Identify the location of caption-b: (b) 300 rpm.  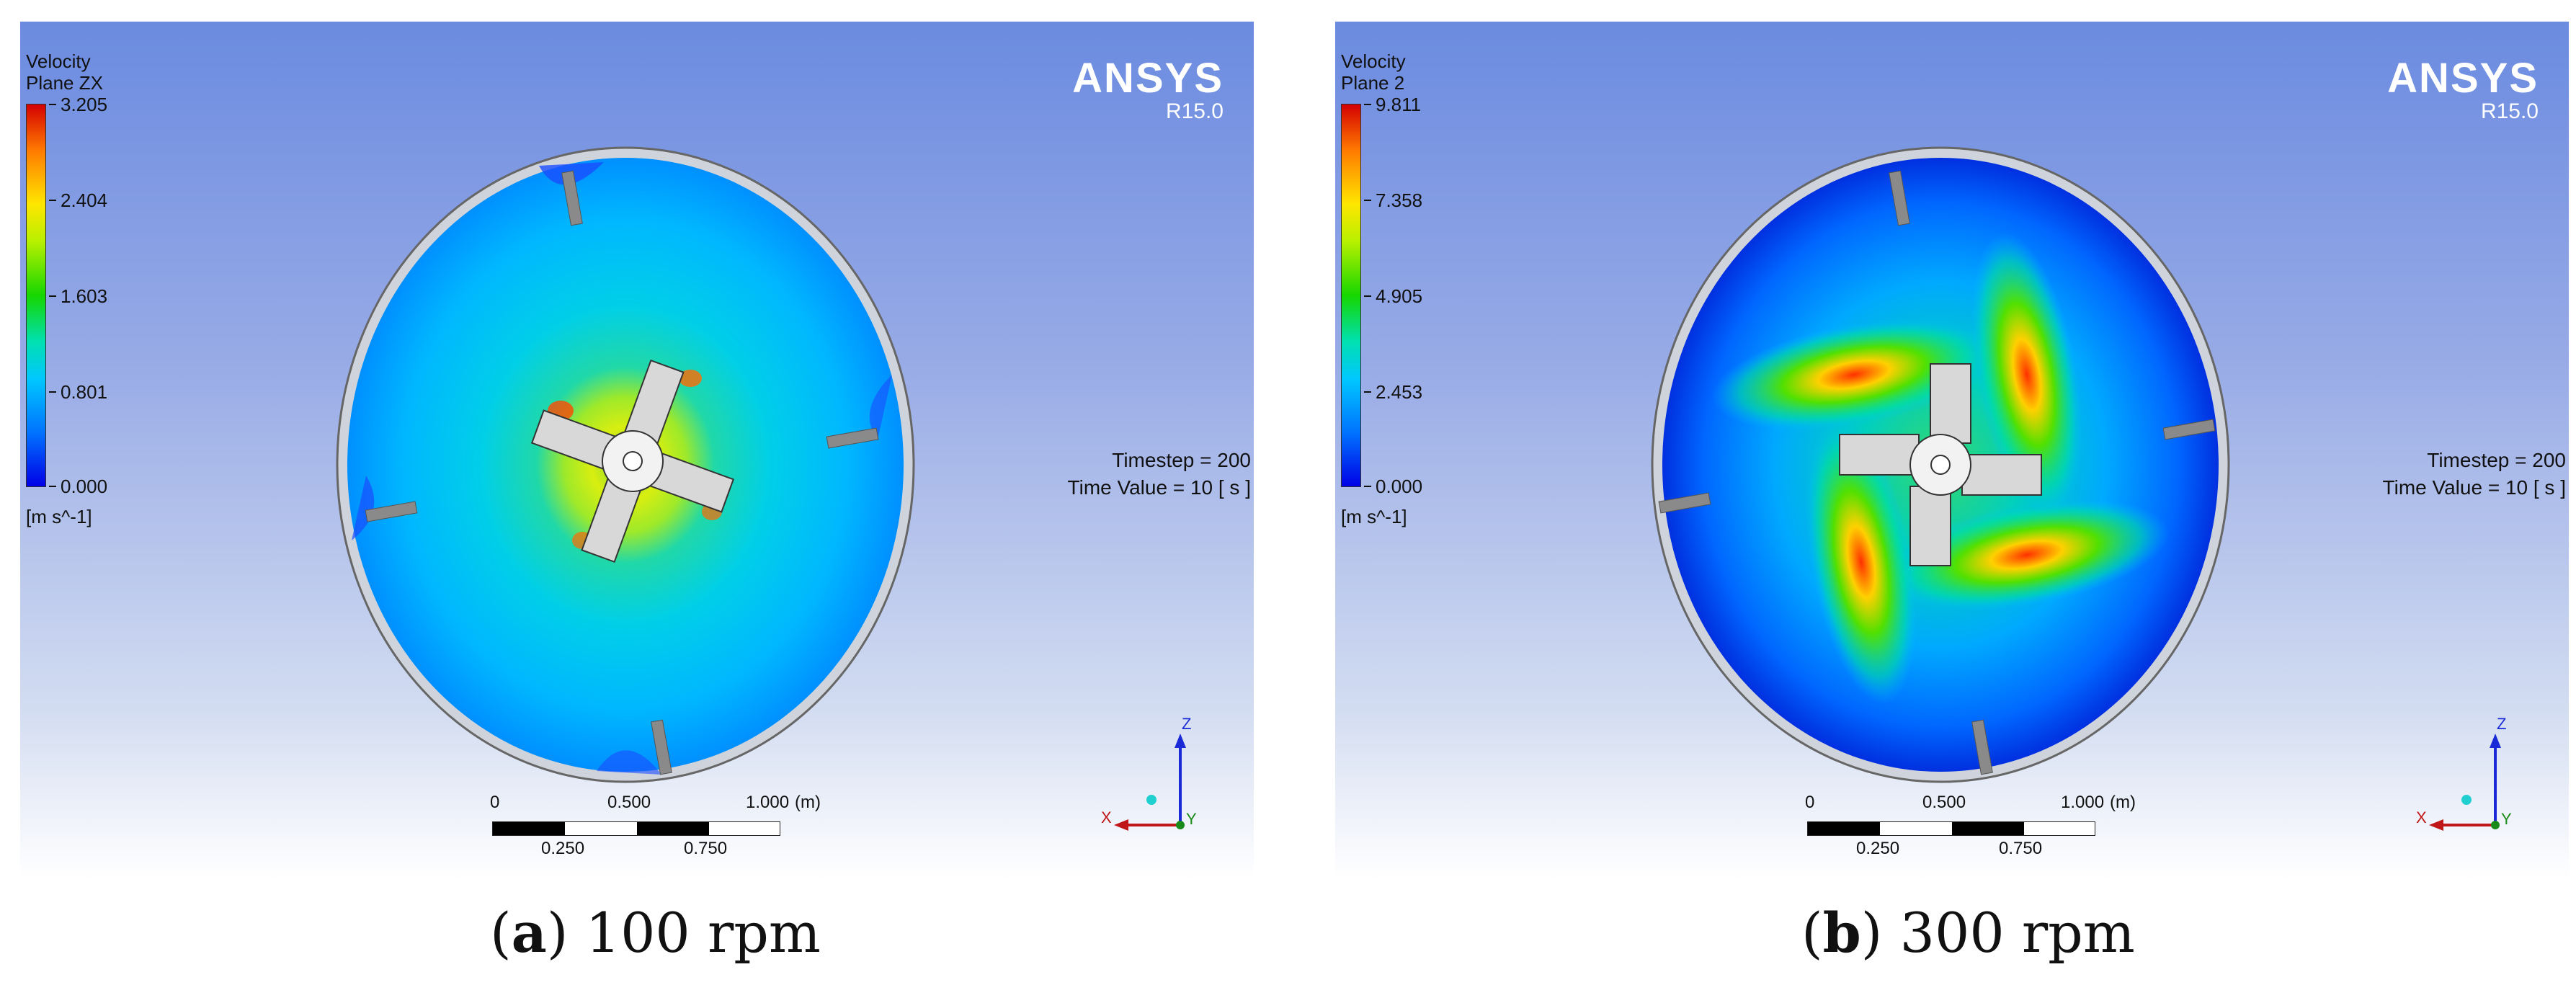
(1968, 933).